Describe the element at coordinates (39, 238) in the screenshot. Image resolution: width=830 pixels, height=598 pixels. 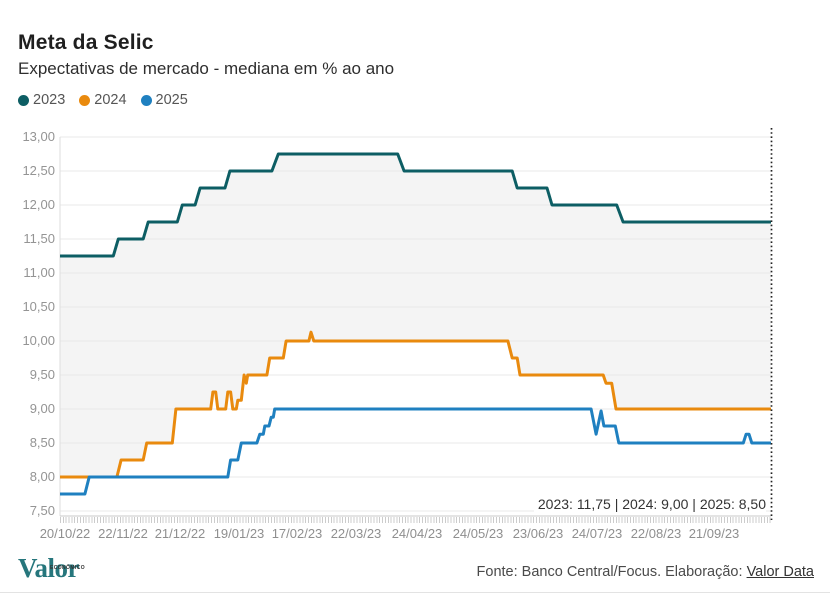
I see `y-tick-label: 11,50` at that location.